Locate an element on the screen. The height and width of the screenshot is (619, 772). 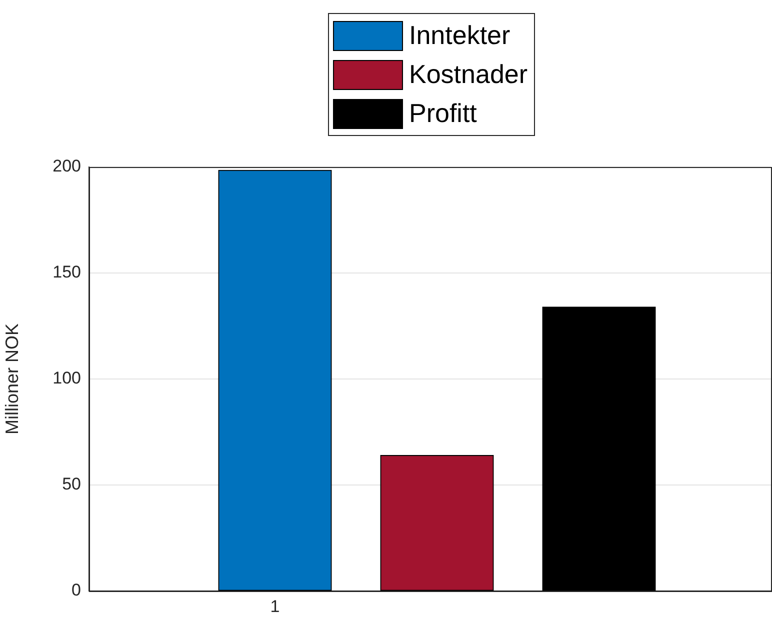
legend-label: Inntekter is located at coordinates (459, 35).